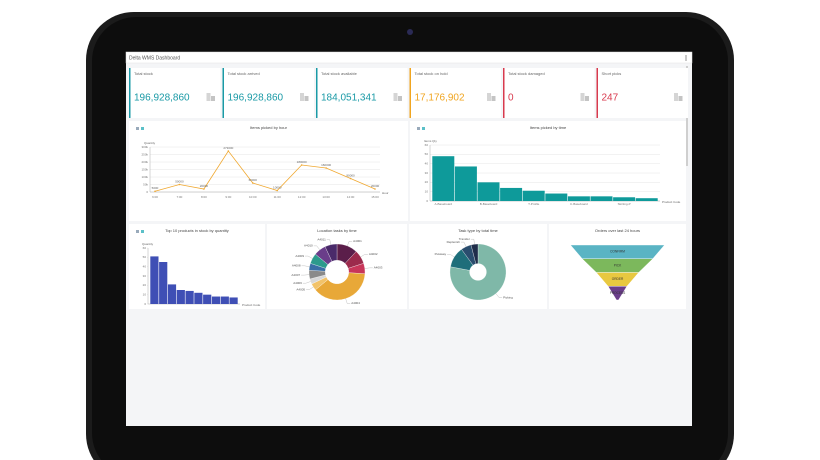  What do you see at coordinates (440, 98) in the screenshot?
I see `kpi-value: 17,176,902` at bounding box center [440, 98].